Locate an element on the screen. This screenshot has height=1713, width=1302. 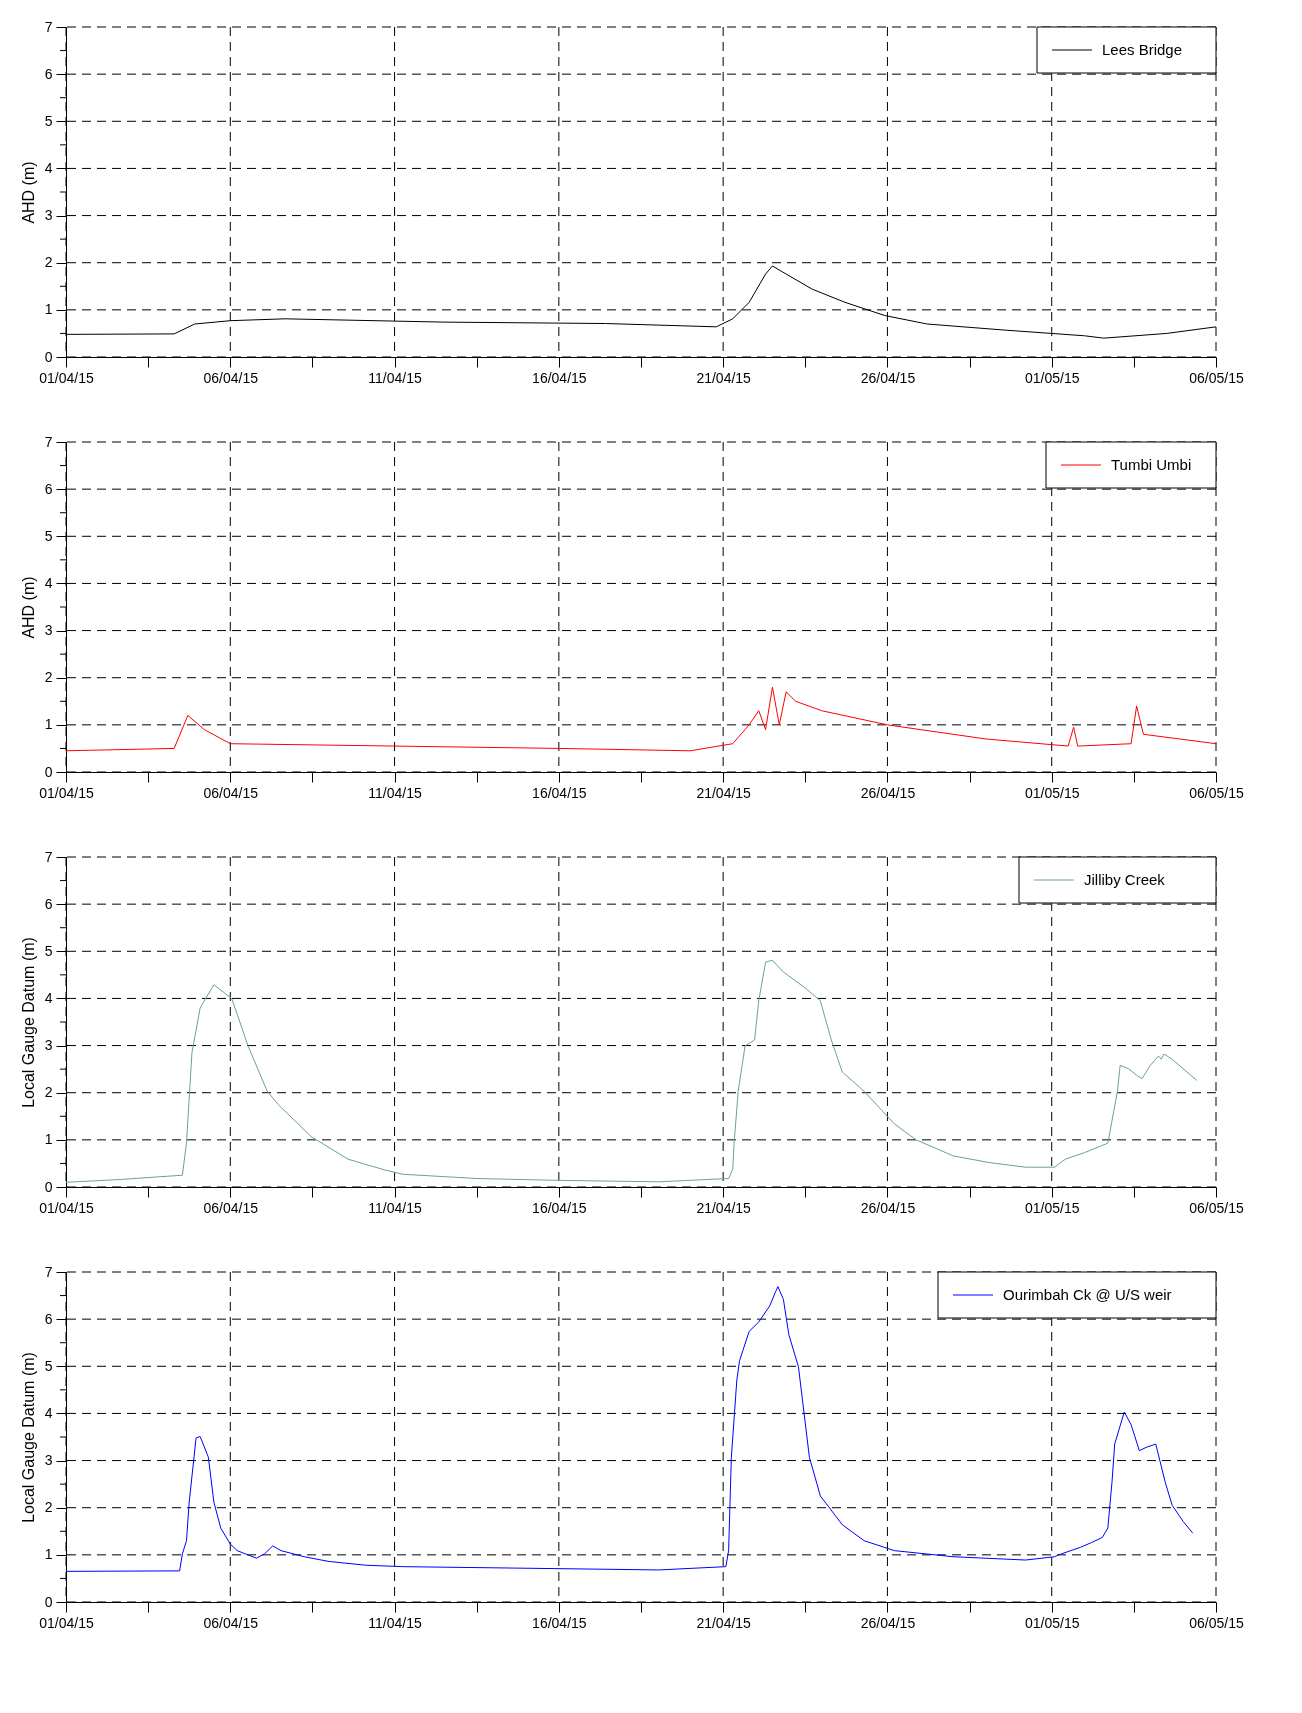
legend-label: Ourimbah Ck @ U/S weir is located at coordinates (1087, 1294).